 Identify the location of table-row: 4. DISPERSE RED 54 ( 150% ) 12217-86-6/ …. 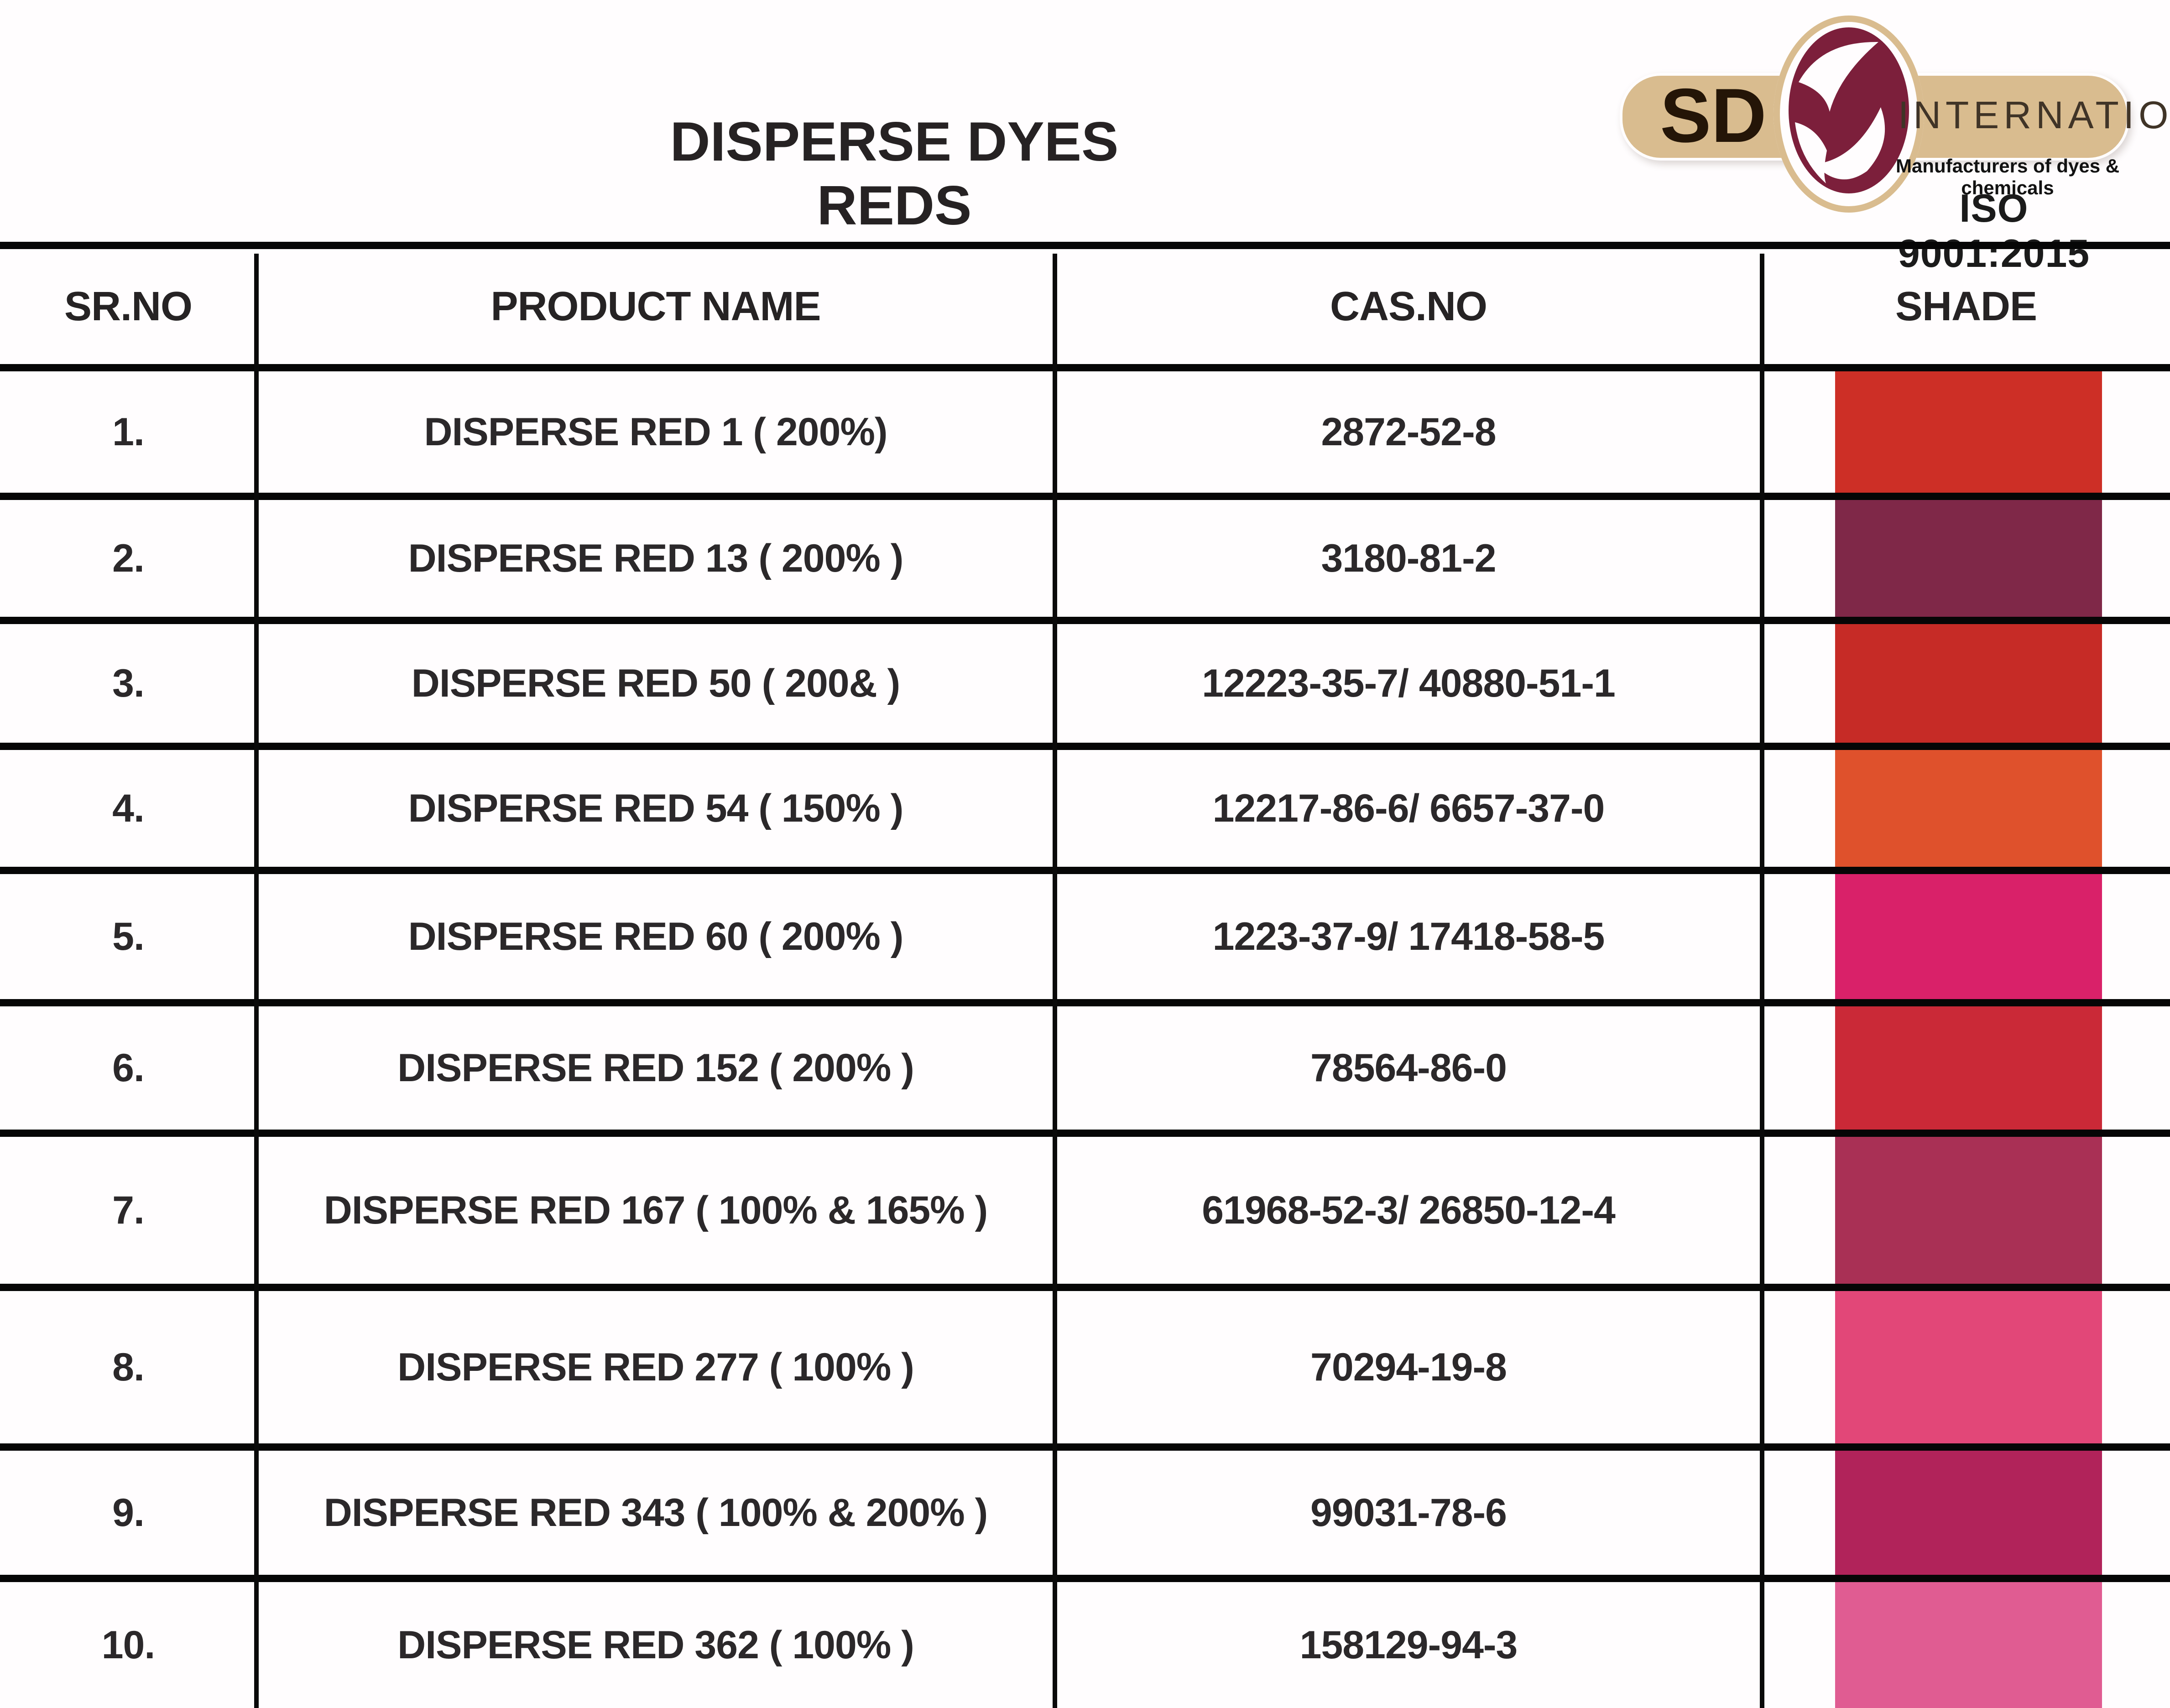
(1085, 805).